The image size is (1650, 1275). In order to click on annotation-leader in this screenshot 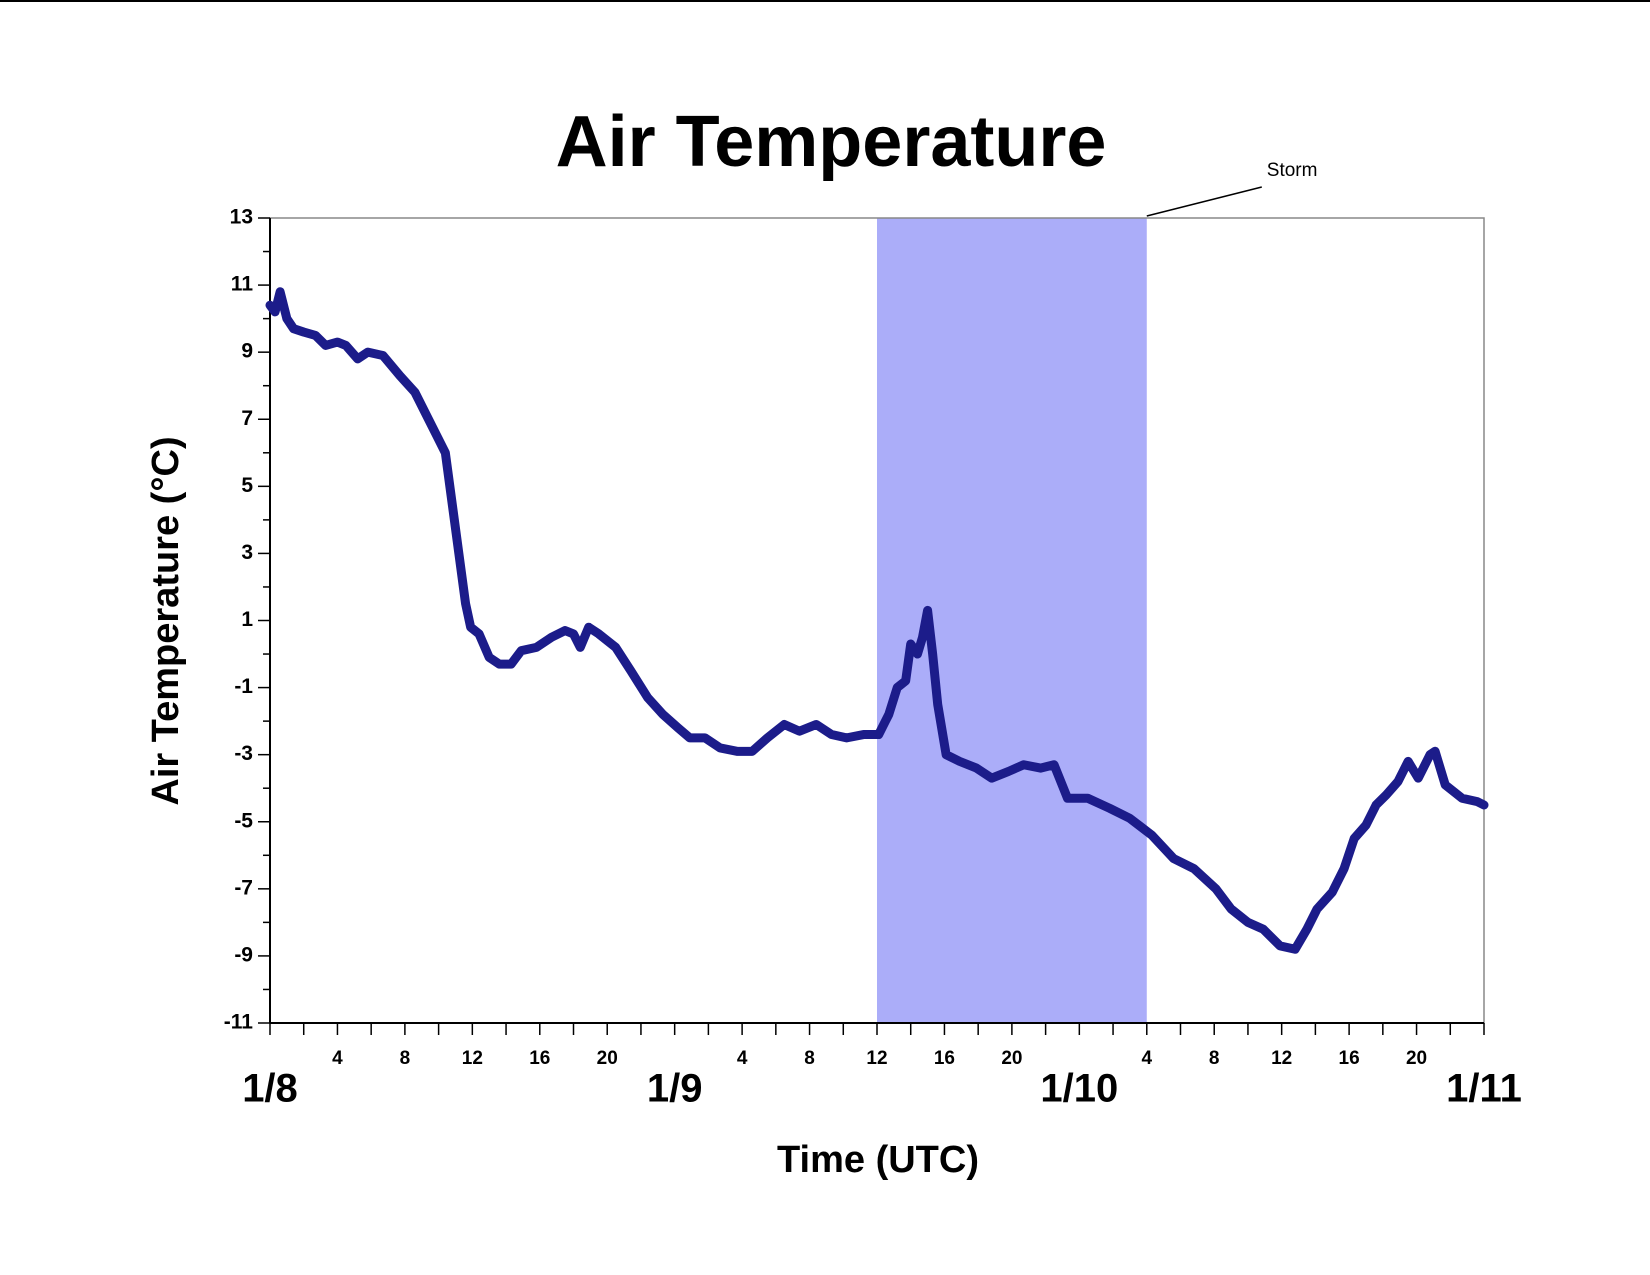, I will do `click(1204, 201)`.